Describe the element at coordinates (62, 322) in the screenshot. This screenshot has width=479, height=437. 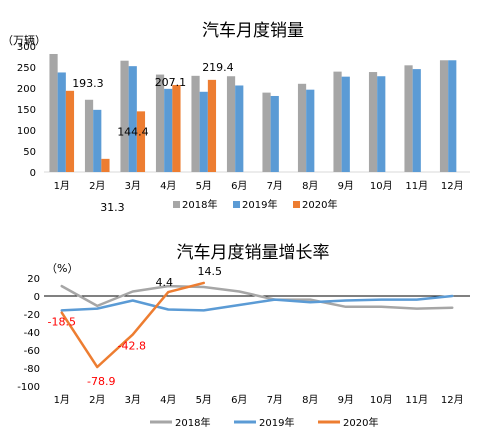
I see `data-label: -18.5` at that location.